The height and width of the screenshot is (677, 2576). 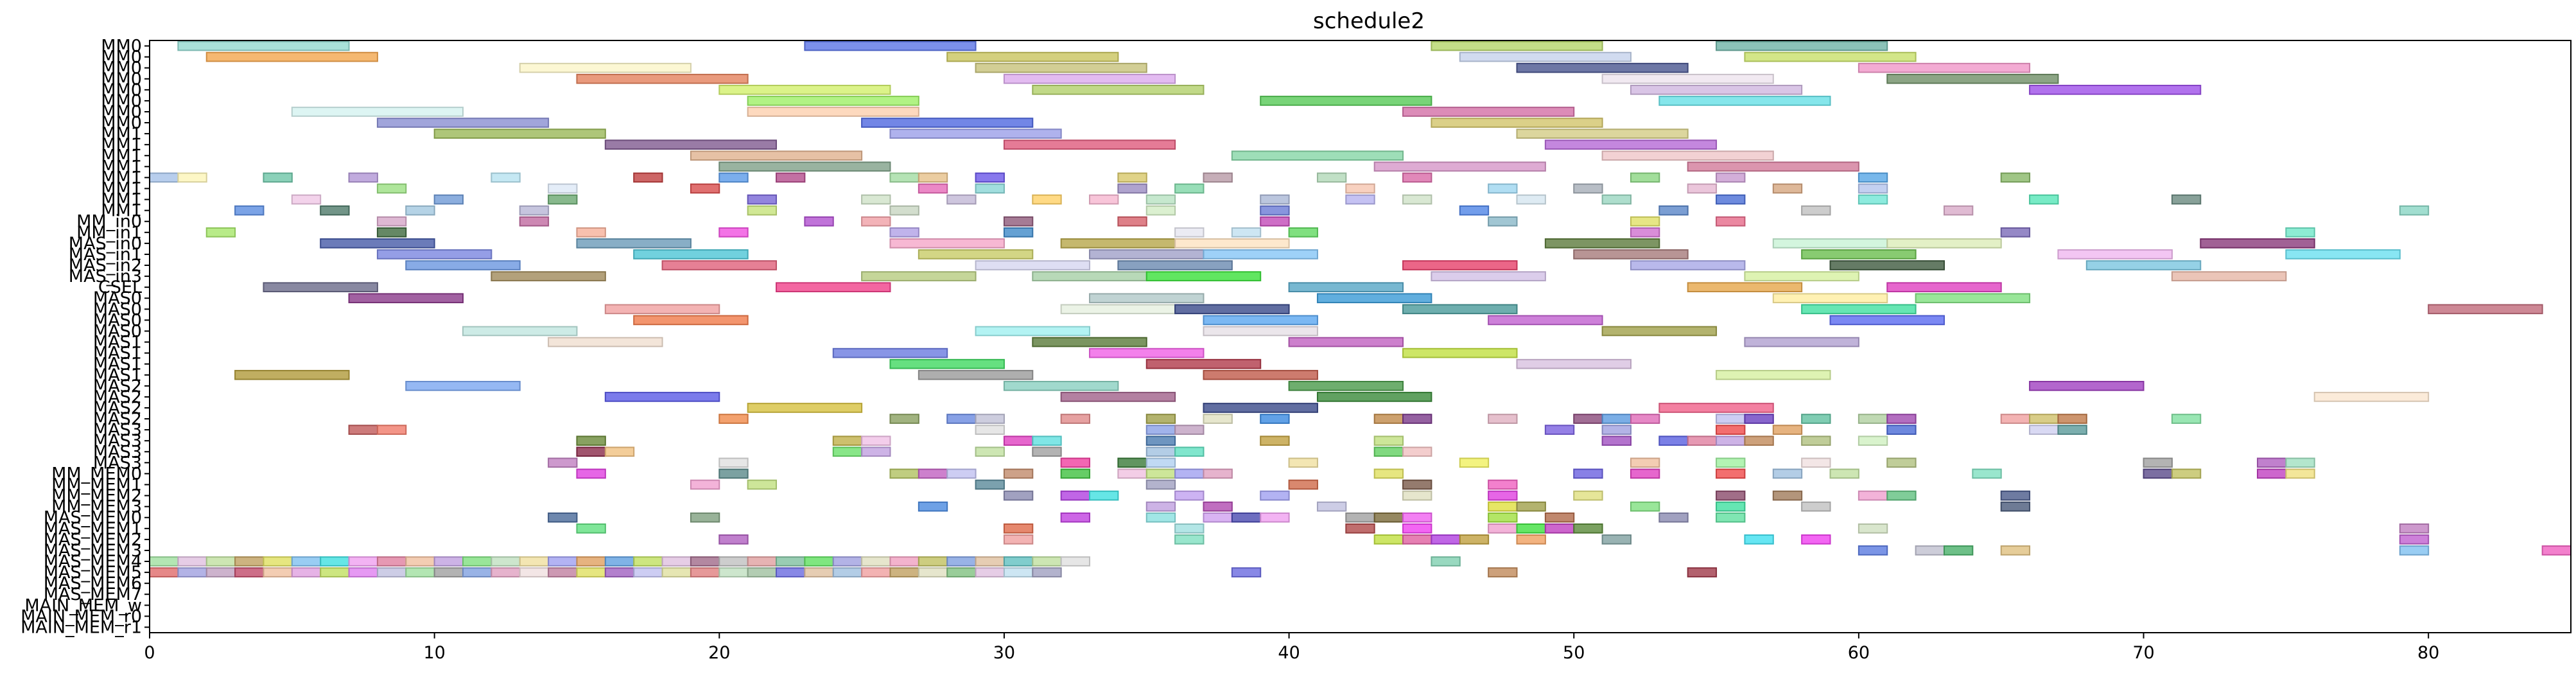 What do you see at coordinates (105, 266) in the screenshot?
I see `y-tick-label: MAS_in2` at bounding box center [105, 266].